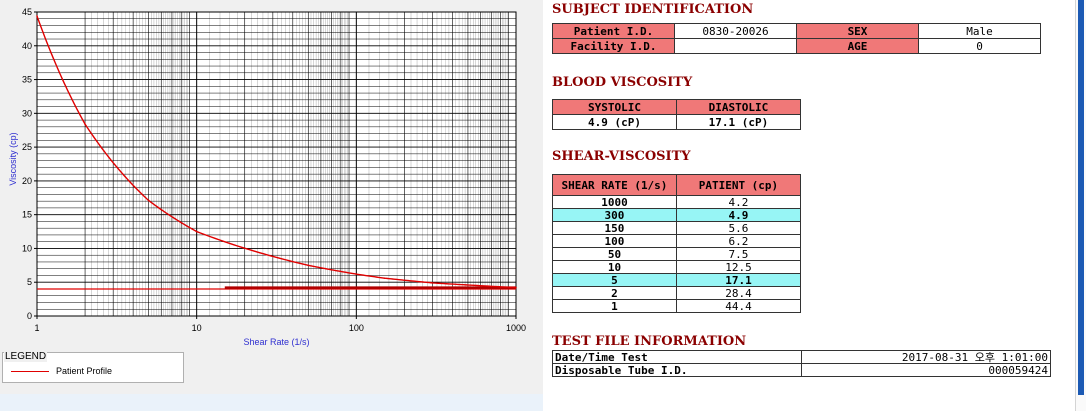  Describe the element at coordinates (276, 342) in the screenshot. I see `x-axis-label: Shear Rate (1/s)` at that location.